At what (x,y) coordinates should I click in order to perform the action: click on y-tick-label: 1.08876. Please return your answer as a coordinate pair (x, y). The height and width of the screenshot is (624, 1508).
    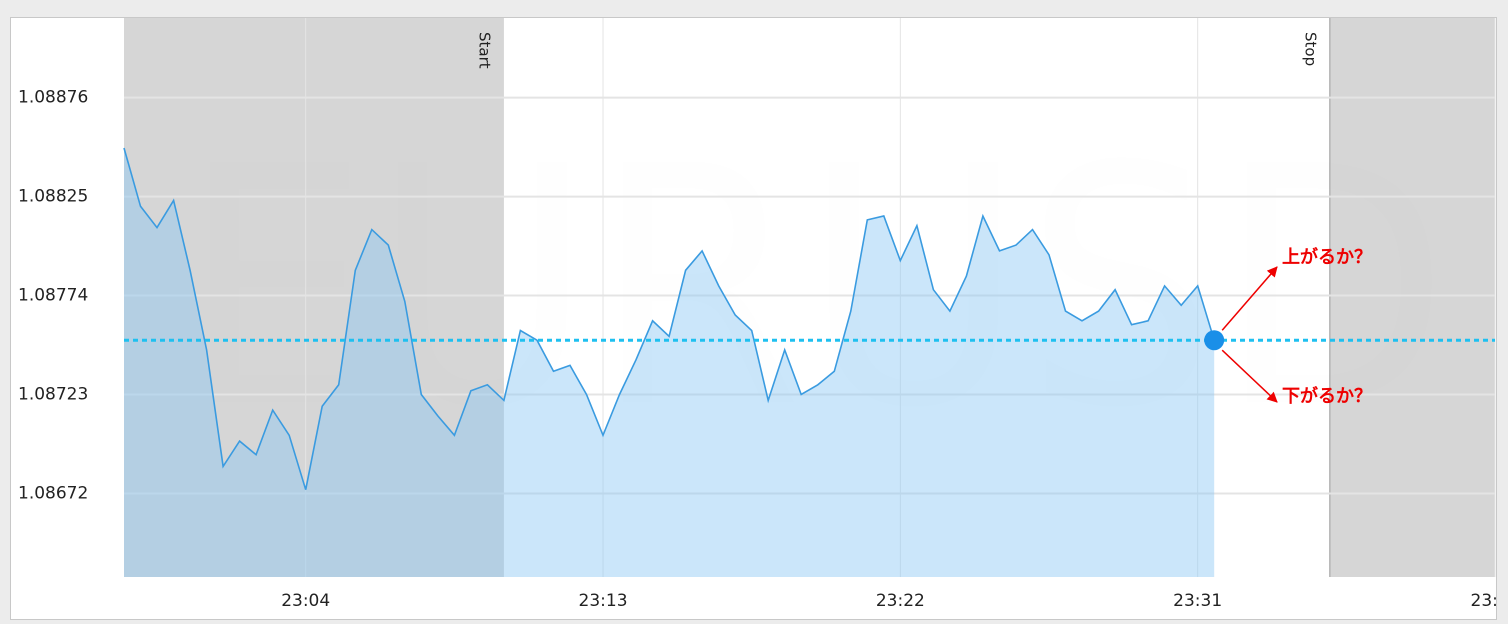
    Looking at the image, I should click on (53, 98).